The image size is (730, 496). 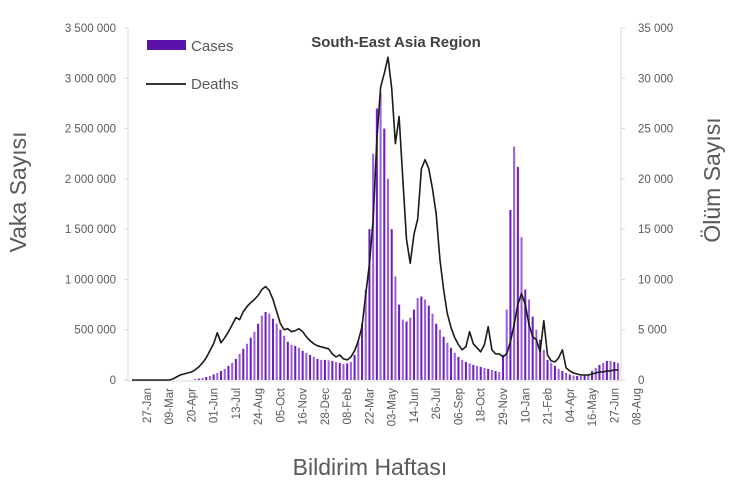 I want to click on x-tick-label: 26-Jul, so click(x=437, y=403).